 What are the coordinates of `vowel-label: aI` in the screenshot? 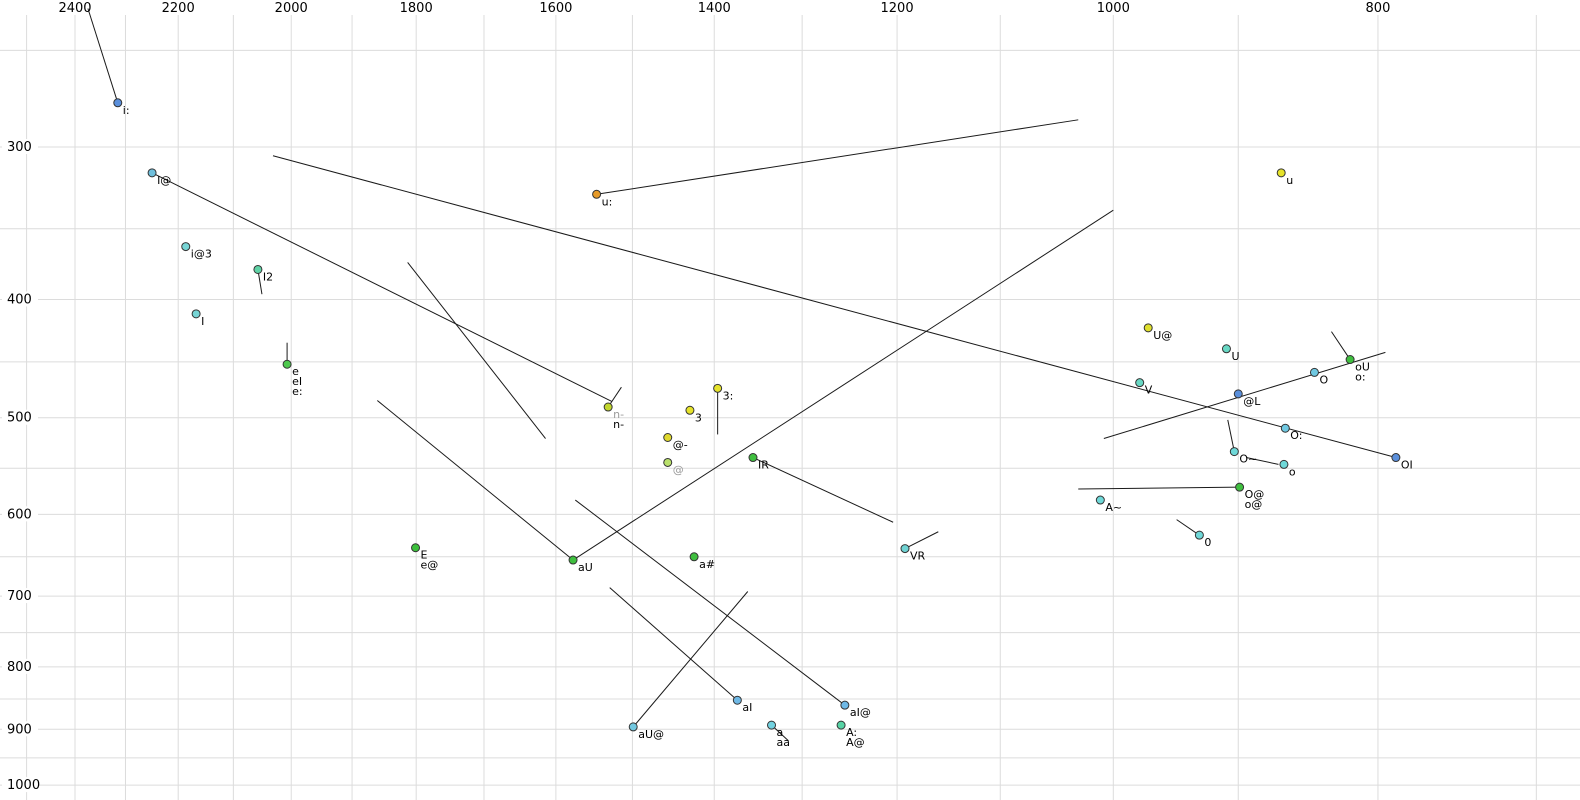 It's located at (747, 707).